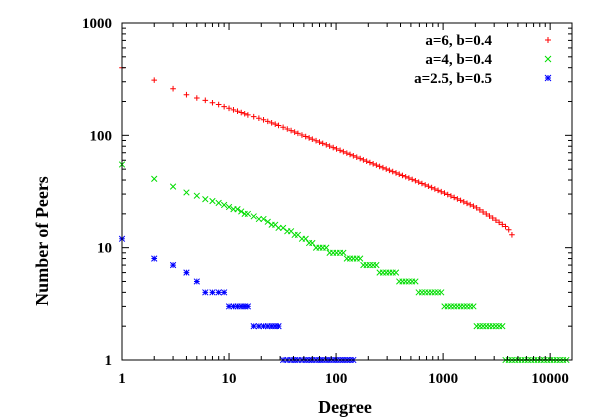  I want to click on legend-label: a=2.5, b=0.5, so click(453, 79).